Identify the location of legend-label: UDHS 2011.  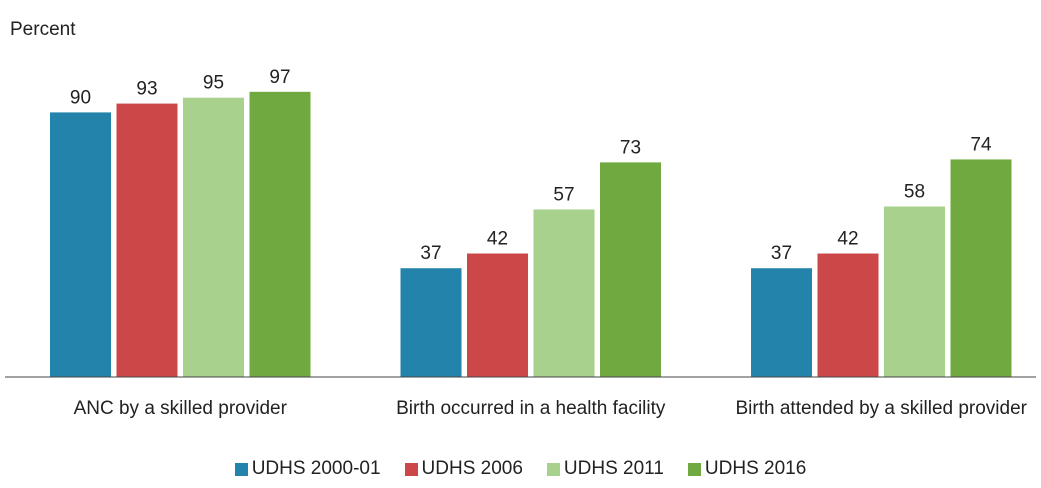
(613, 468).